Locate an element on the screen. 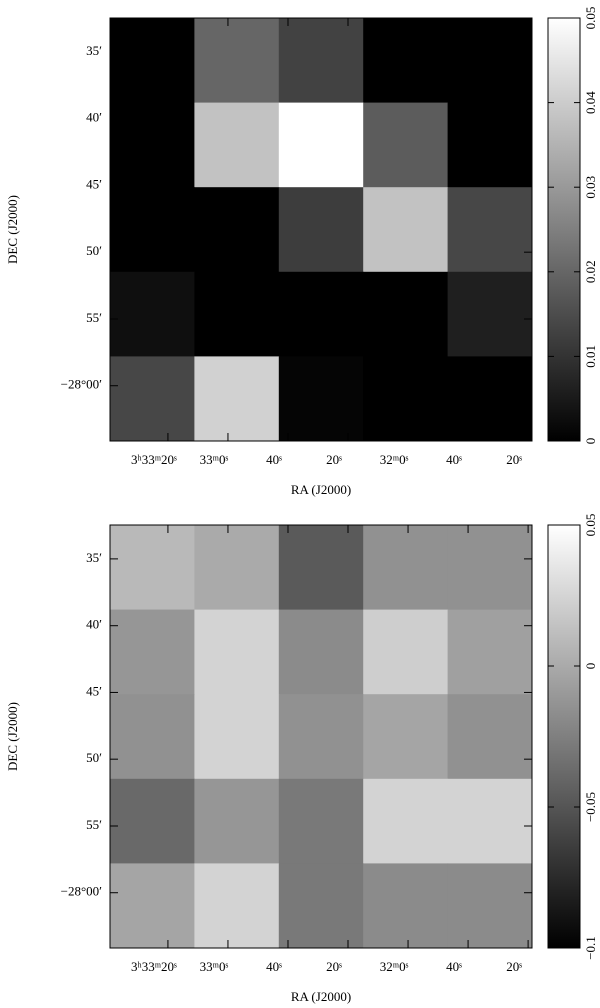 This screenshot has width=600, height=1008. colorbar-tick-label: 0.01 is located at coordinates (590, 356).